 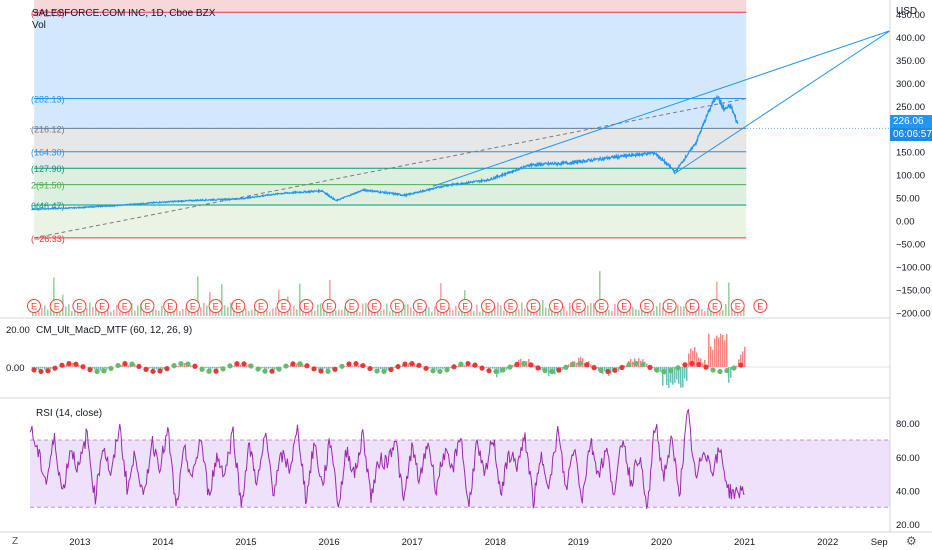 What do you see at coordinates (908, 458) in the screenshot?
I see `rsi-tick-label: 60.00` at bounding box center [908, 458].